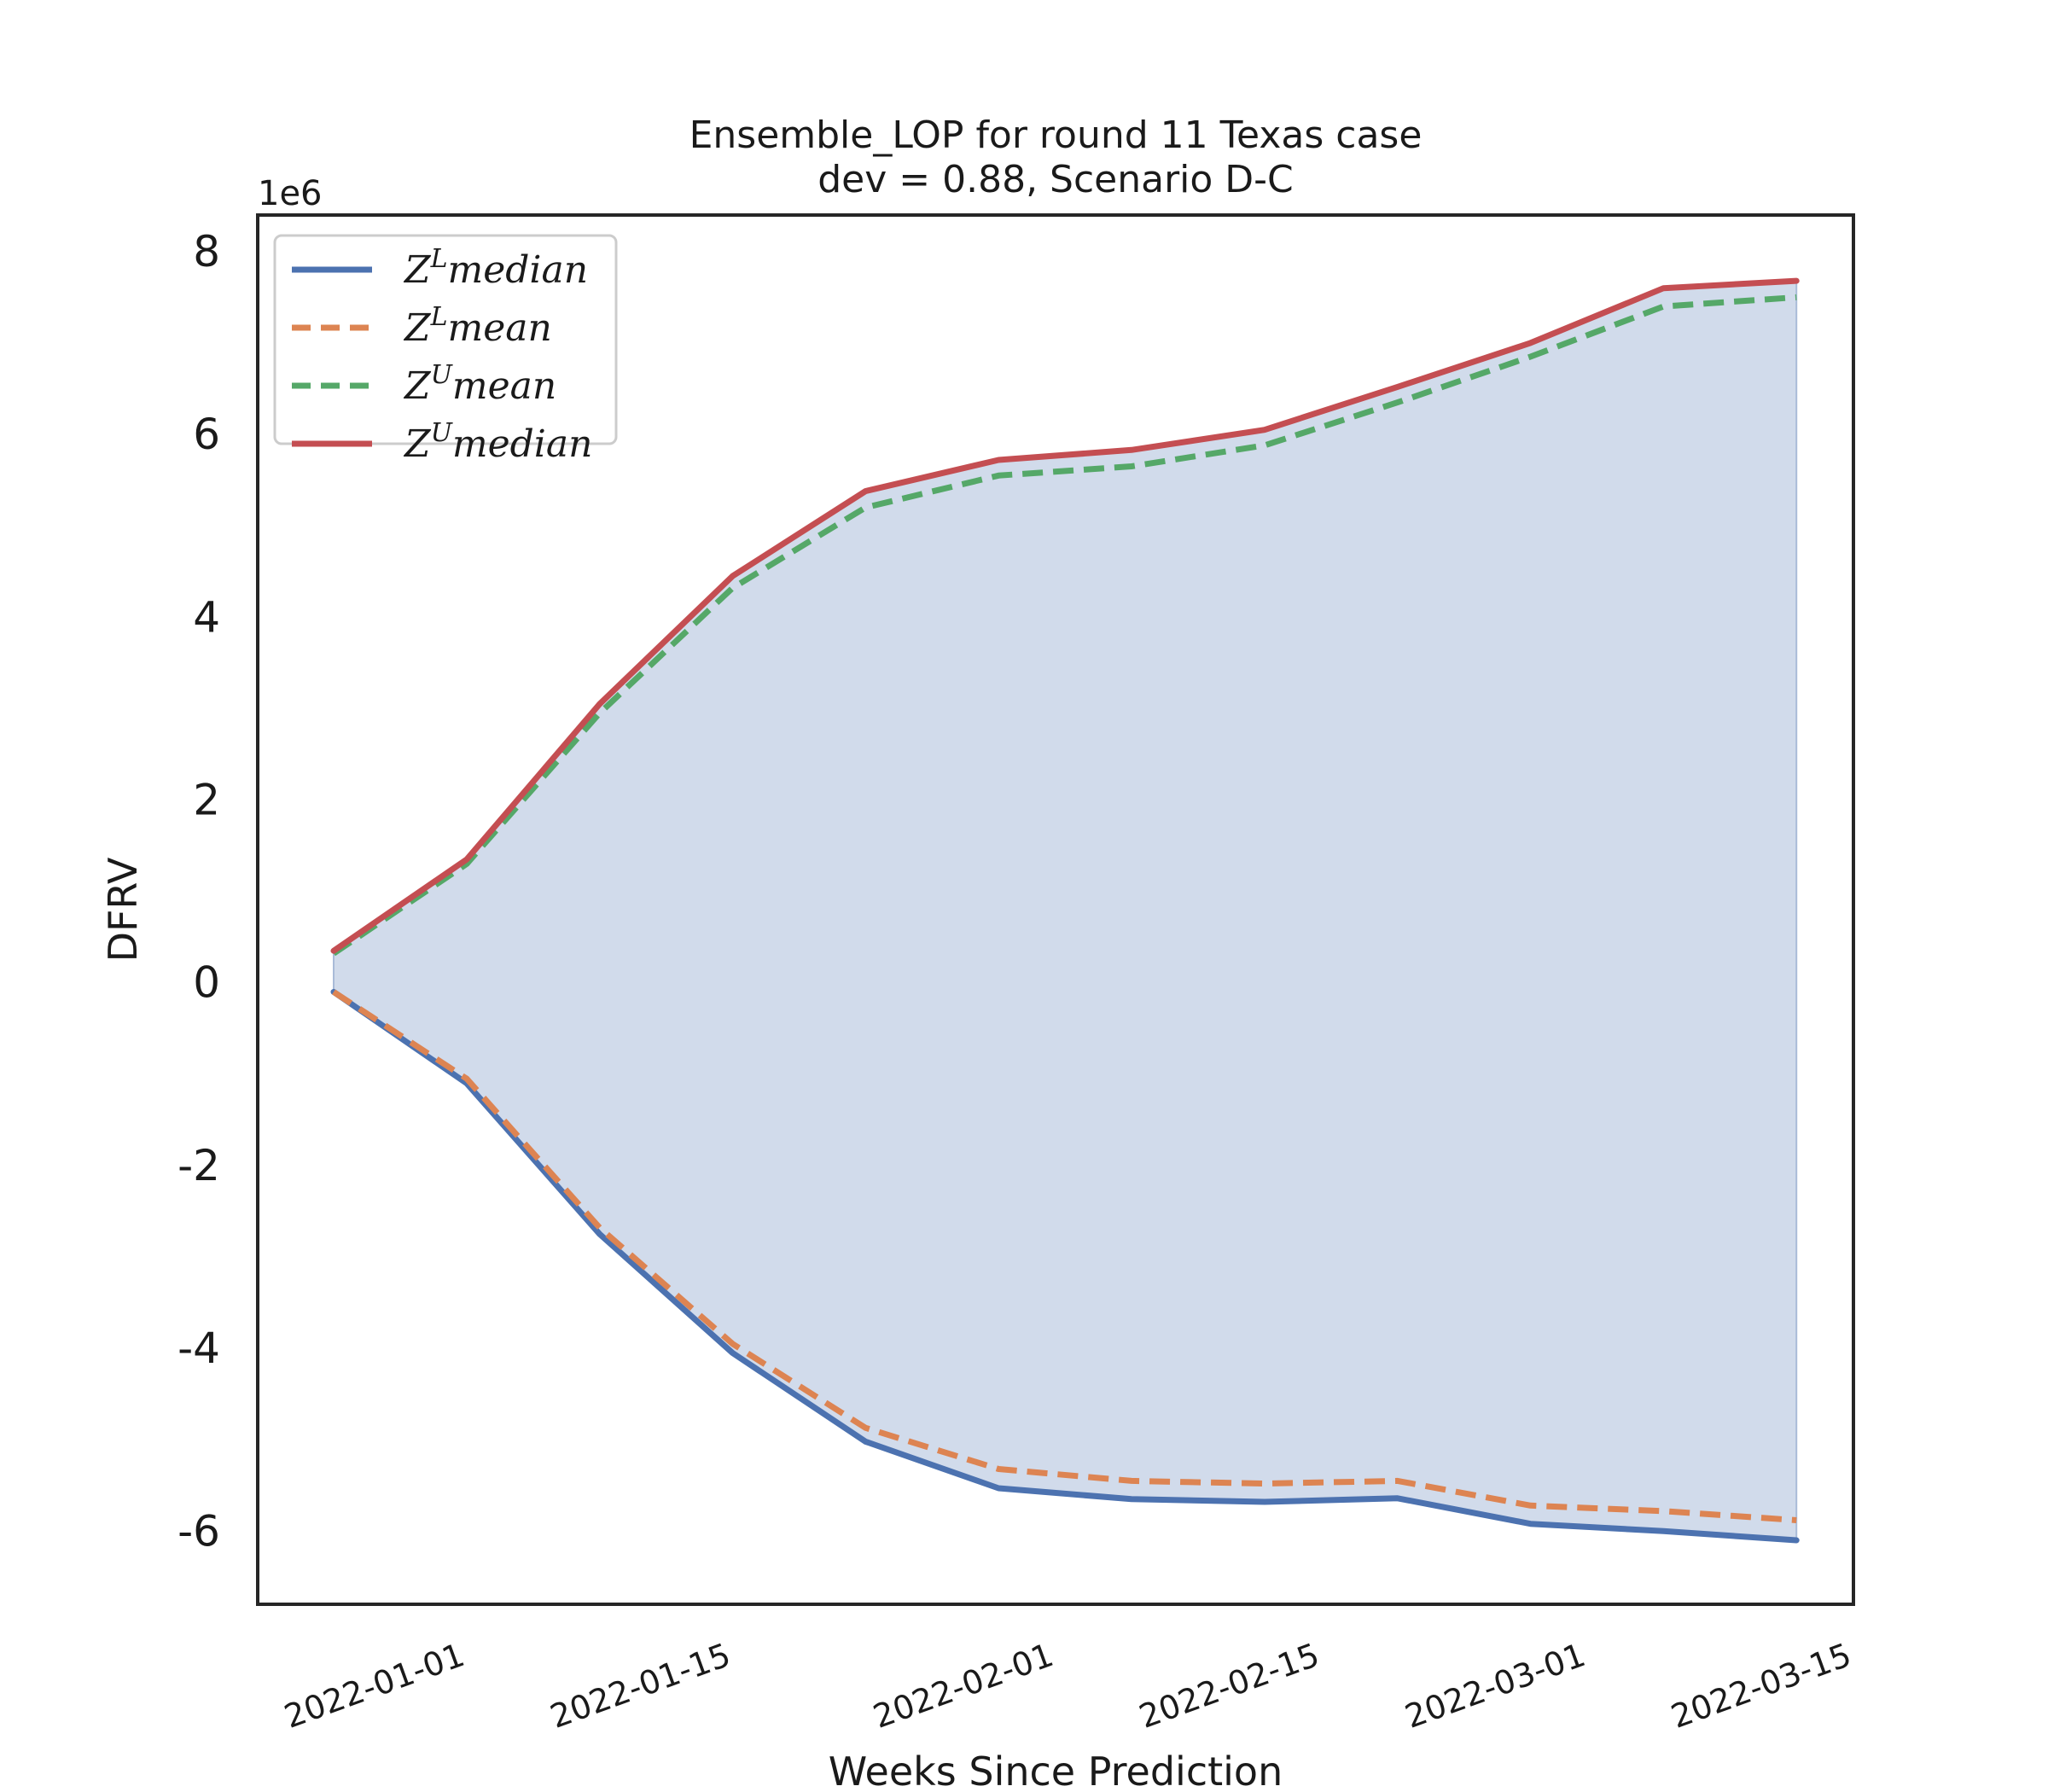 The width and height of the screenshot is (2048, 1792). Describe the element at coordinates (964, 1686) in the screenshot. I see `x-tick-label: 2022-02-01` at that location.